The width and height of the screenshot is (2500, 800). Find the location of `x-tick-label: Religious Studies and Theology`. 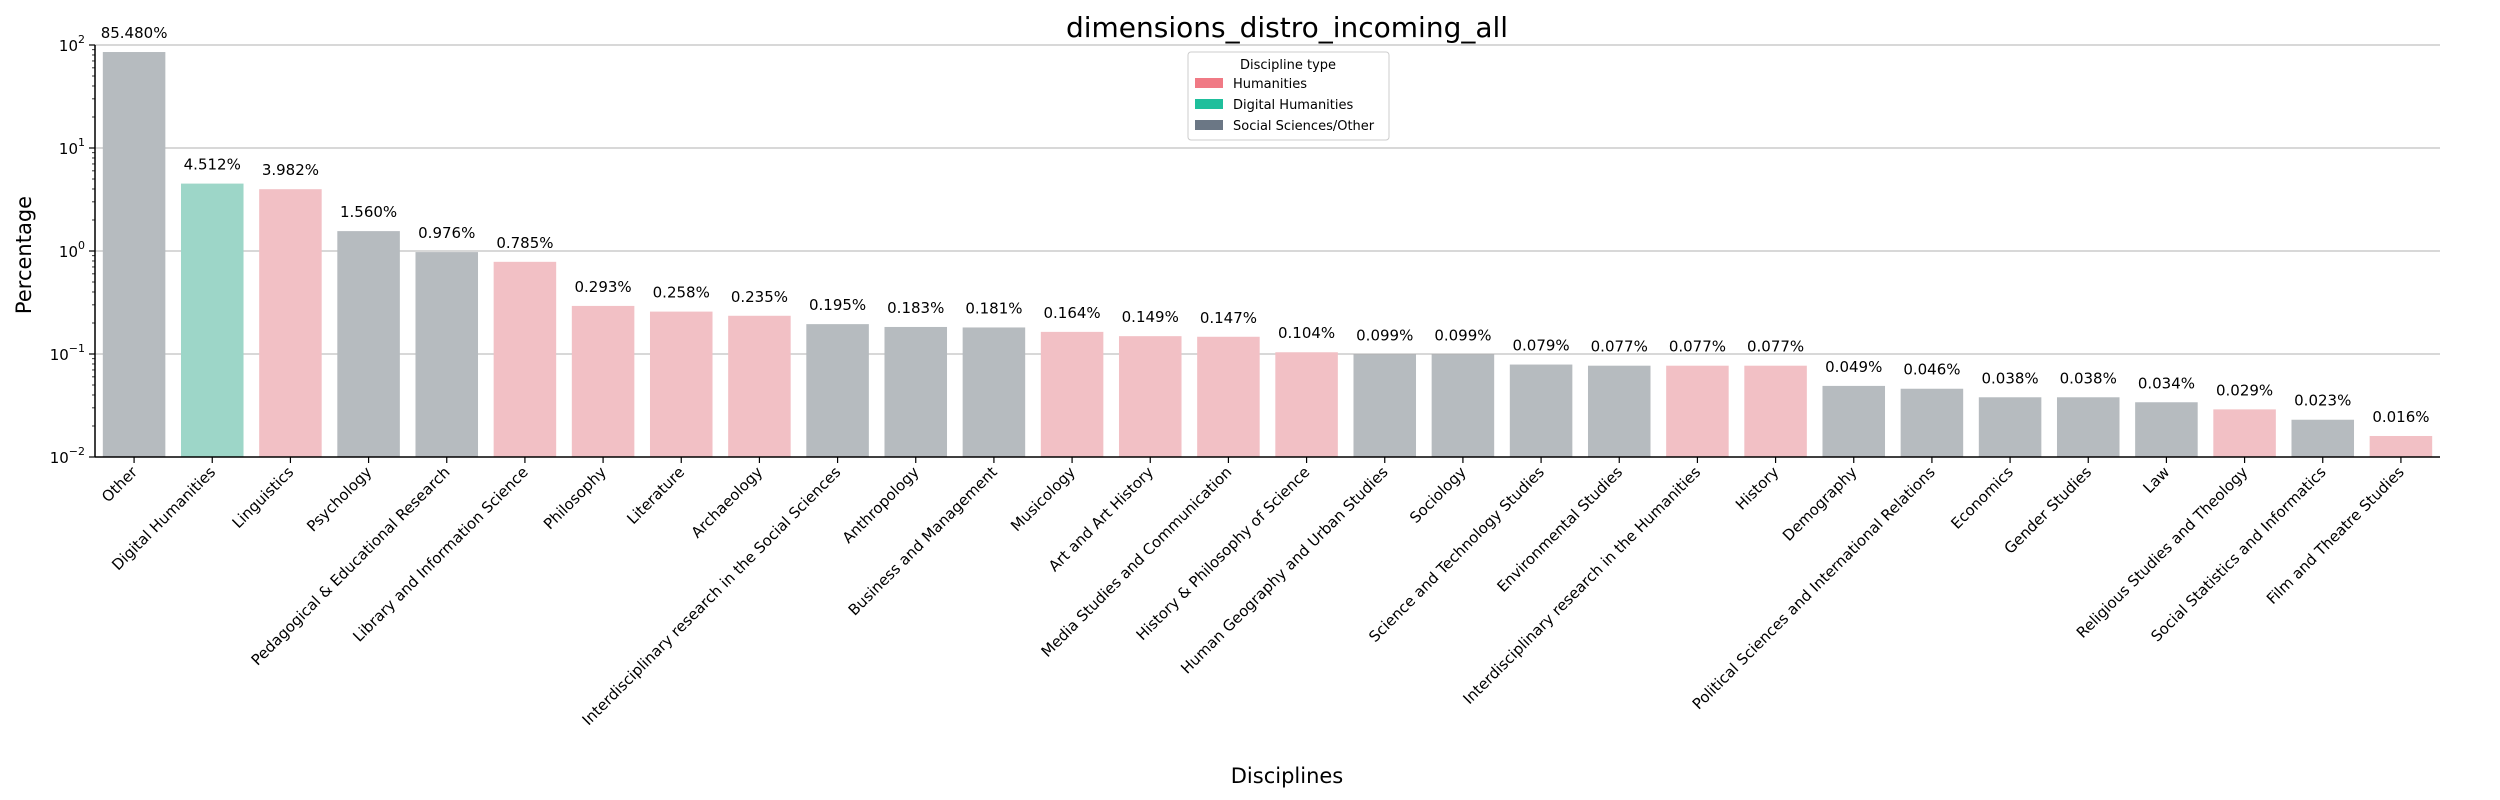

x-tick-label: Religious Studies and Theology is located at coordinates (2162, 552).